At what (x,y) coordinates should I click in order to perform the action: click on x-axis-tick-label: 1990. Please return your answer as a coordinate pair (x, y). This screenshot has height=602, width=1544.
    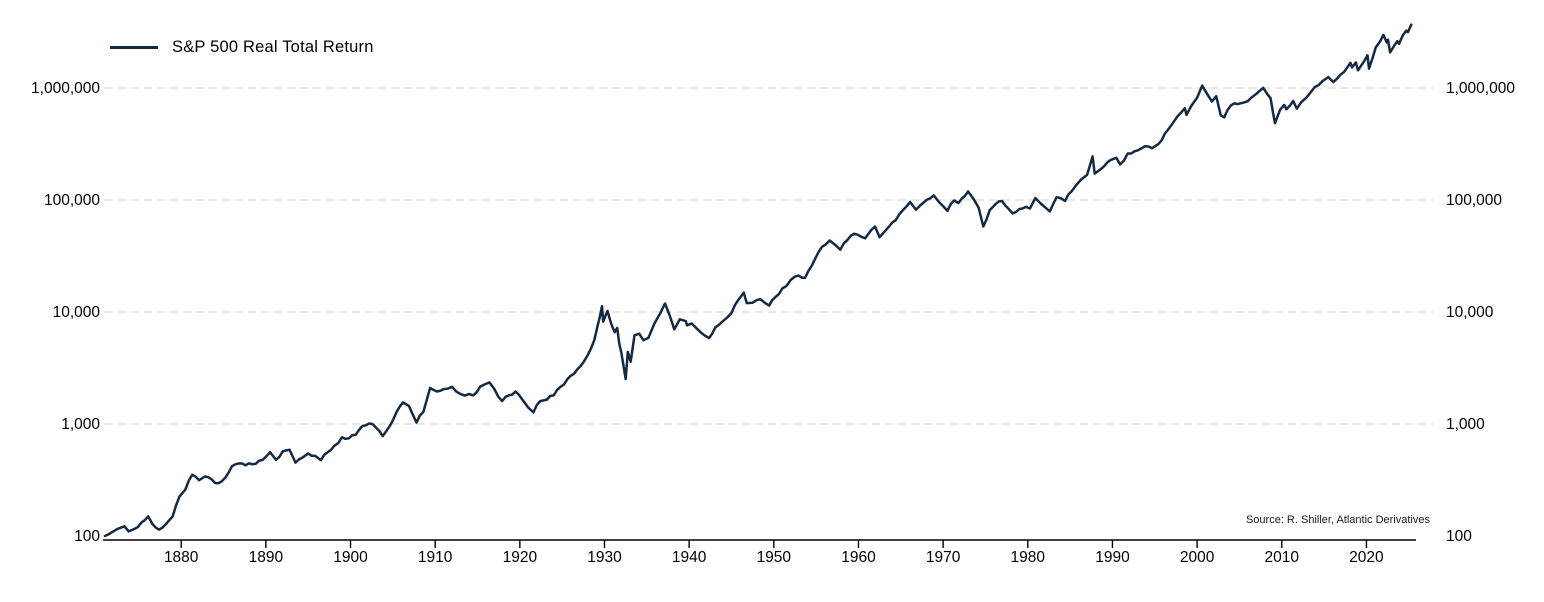
    Looking at the image, I should click on (1112, 557).